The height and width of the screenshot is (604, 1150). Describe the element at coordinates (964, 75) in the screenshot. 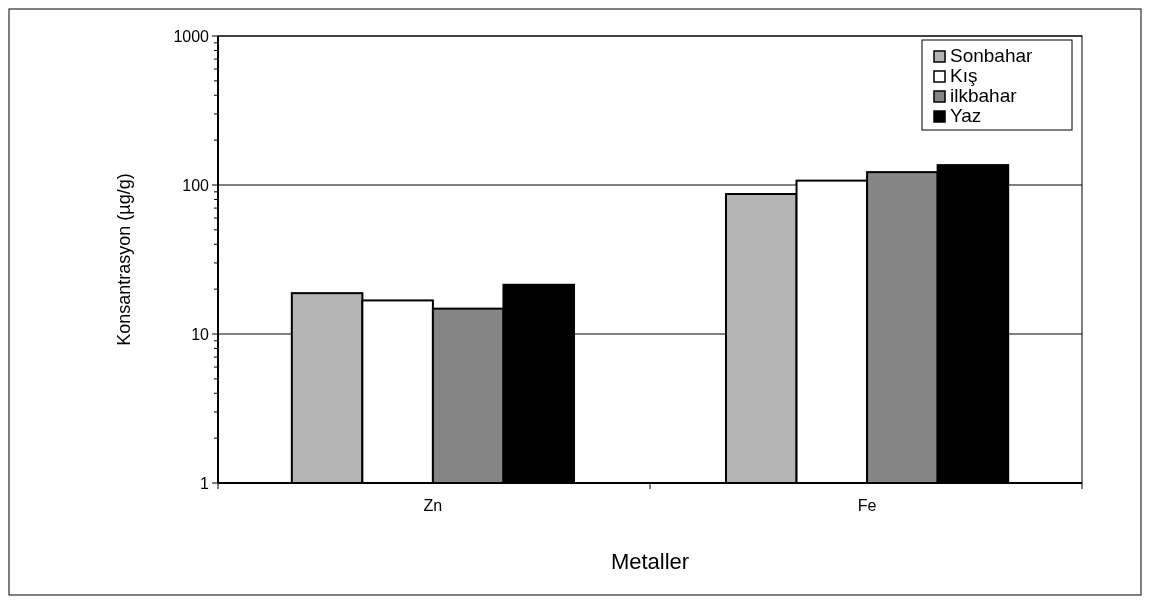

I see `legend-label: Kış` at that location.